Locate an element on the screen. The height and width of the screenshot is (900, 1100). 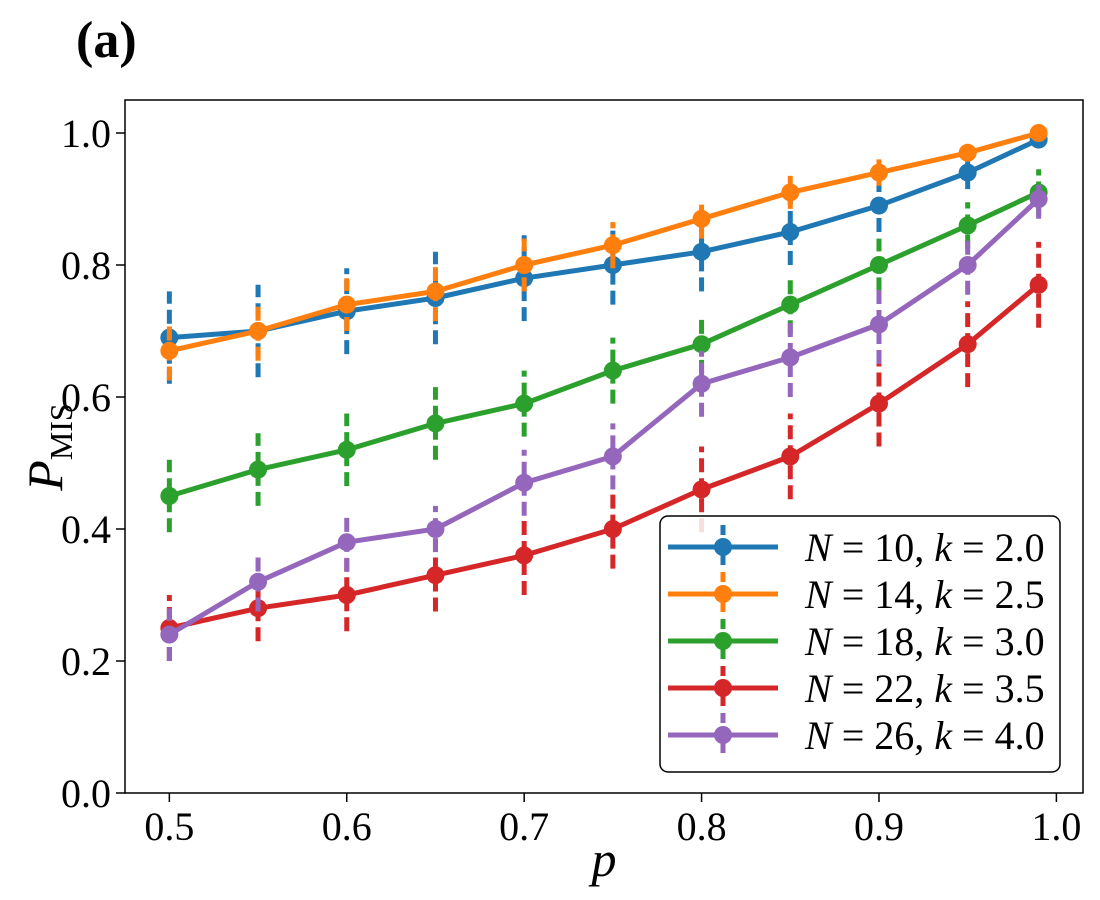
legend-entry-0: N = 10, k = 2.0 is located at coordinates (856, 547).